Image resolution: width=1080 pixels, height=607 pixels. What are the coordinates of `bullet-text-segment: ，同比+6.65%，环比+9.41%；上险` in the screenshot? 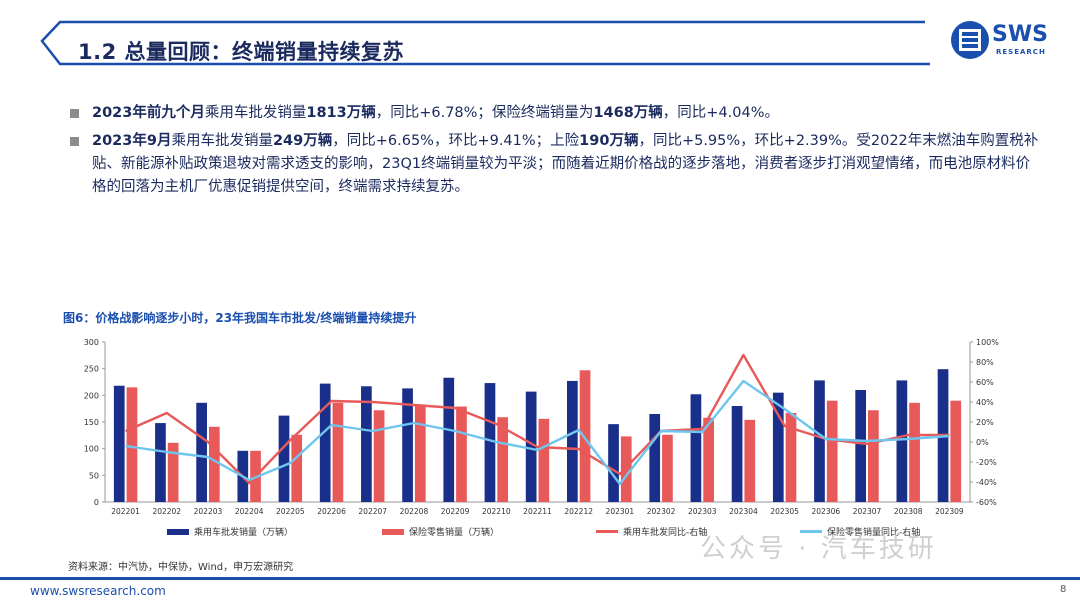 It's located at (456, 141).